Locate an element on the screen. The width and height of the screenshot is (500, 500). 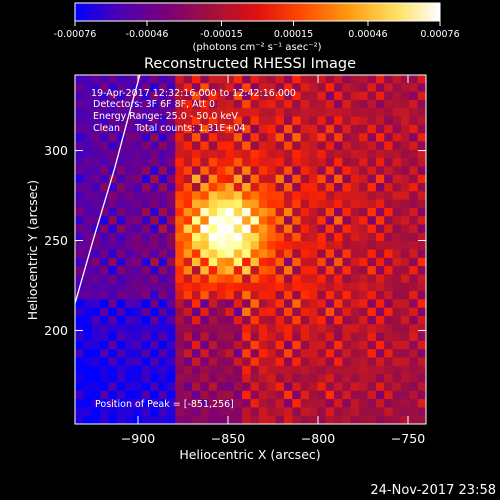
y-tick-label: 300 is located at coordinates (56, 150).